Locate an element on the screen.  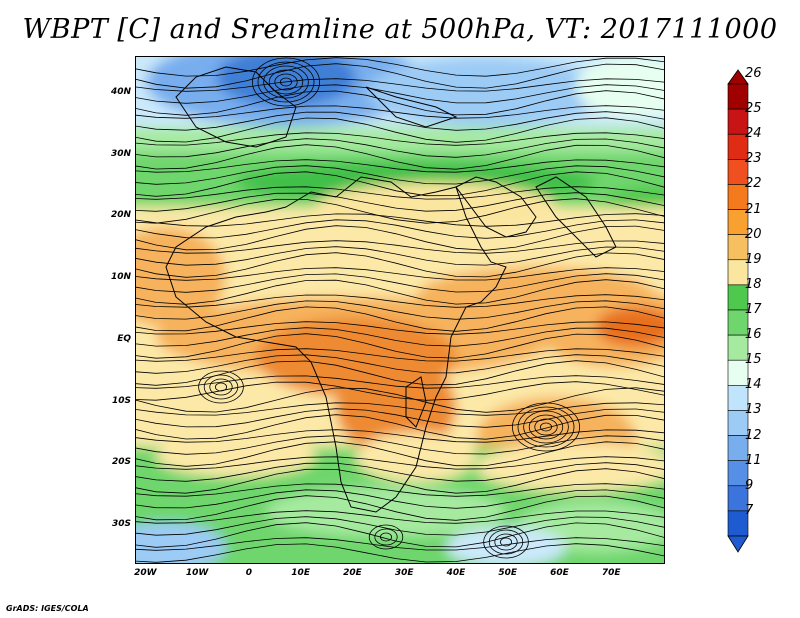
colorbar-level-label: 13 is located at coordinates (753, 410).